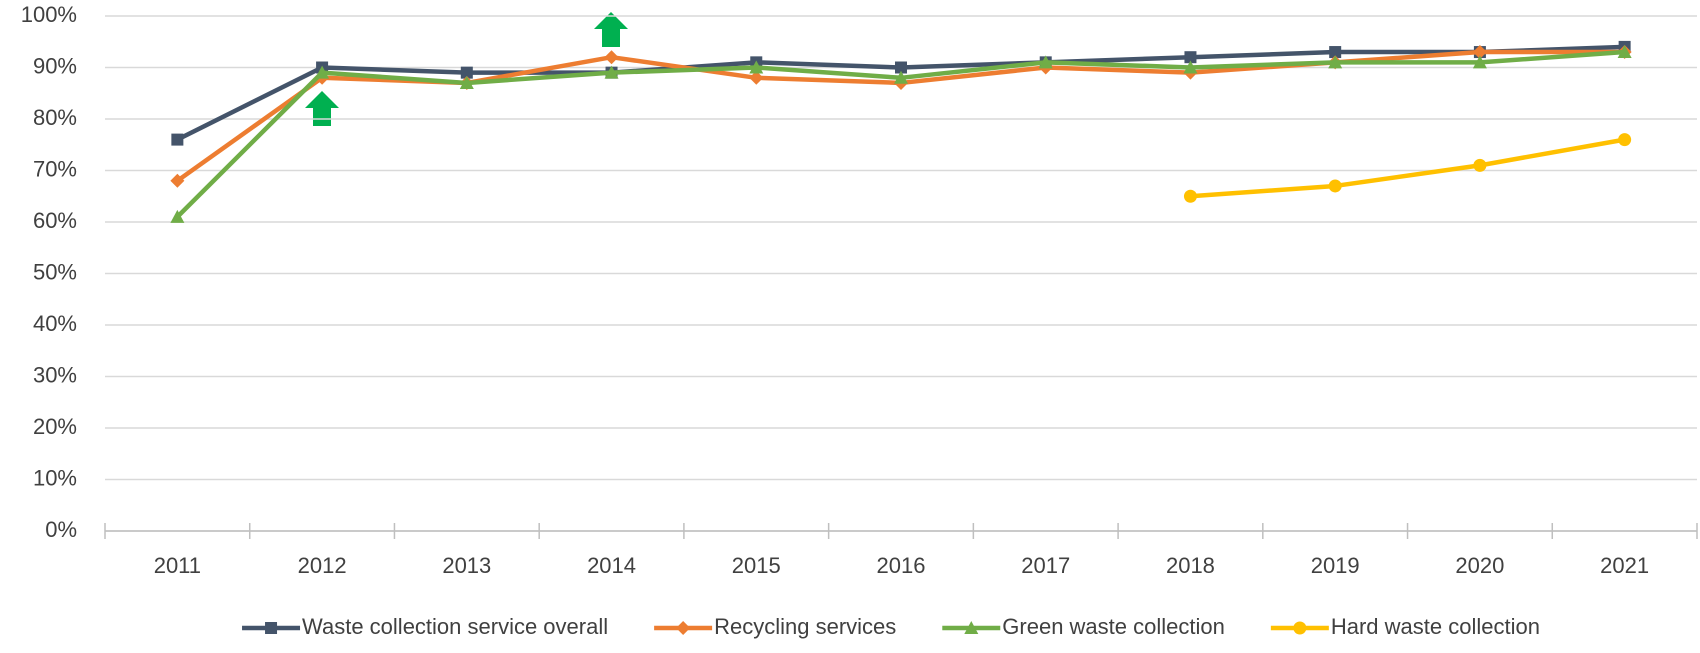 The width and height of the screenshot is (1700, 653). I want to click on legend-label: Waste collection service overall, so click(455, 626).